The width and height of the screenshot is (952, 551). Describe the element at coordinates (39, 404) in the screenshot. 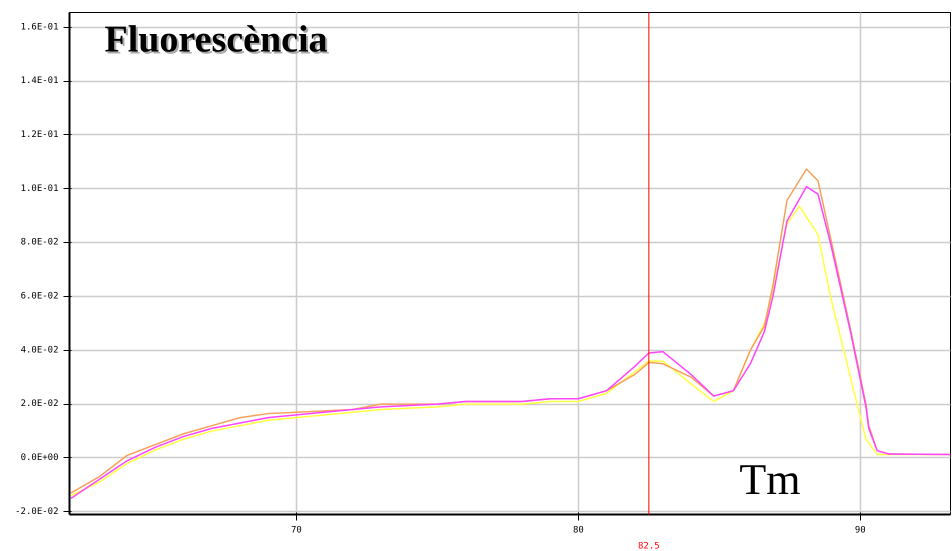

I see `y-tick-label: 2.0E-02` at that location.